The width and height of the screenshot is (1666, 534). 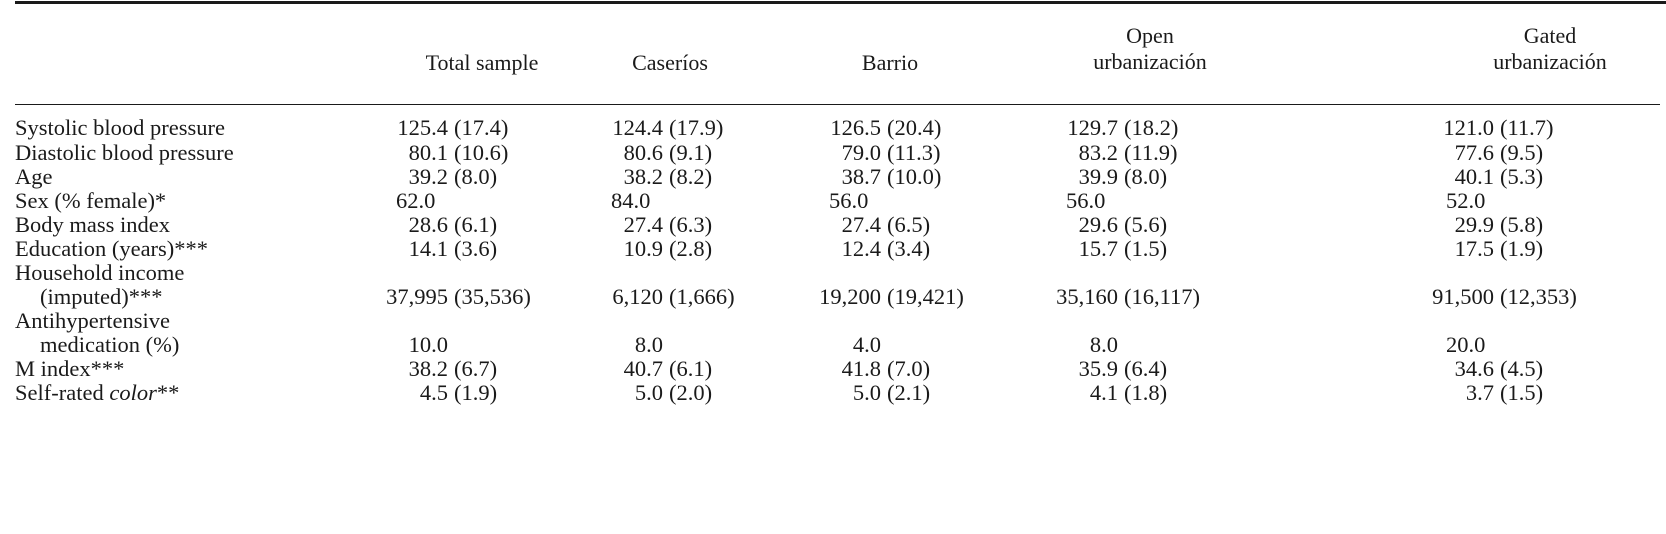 What do you see at coordinates (124, 152) in the screenshot?
I see `row-label: Diastolic blood pressure` at bounding box center [124, 152].